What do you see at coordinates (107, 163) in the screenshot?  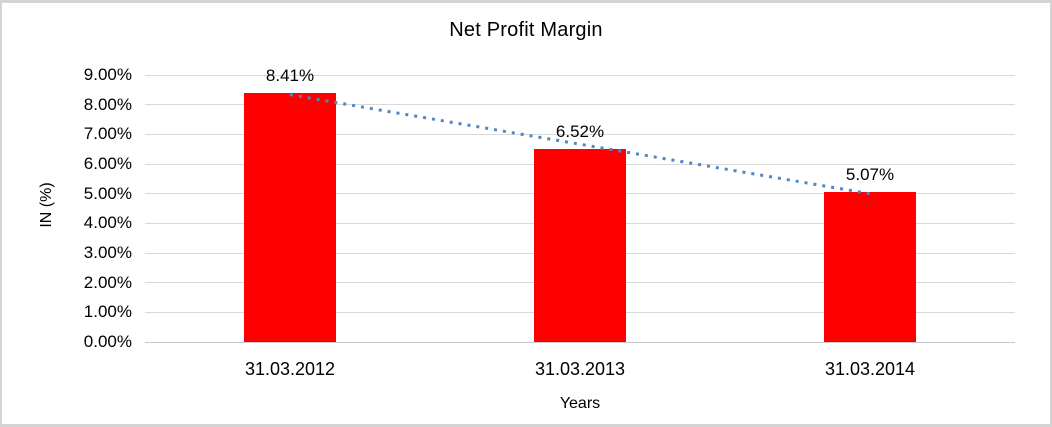 I see `y-tick-label: 6.00%` at bounding box center [107, 163].